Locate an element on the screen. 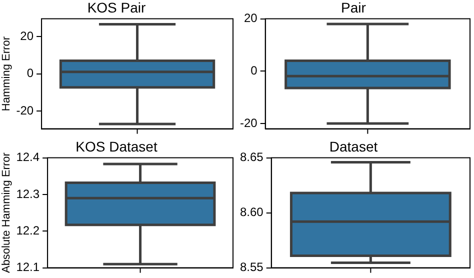  y-tick-label: 8.65 is located at coordinates (252, 157).